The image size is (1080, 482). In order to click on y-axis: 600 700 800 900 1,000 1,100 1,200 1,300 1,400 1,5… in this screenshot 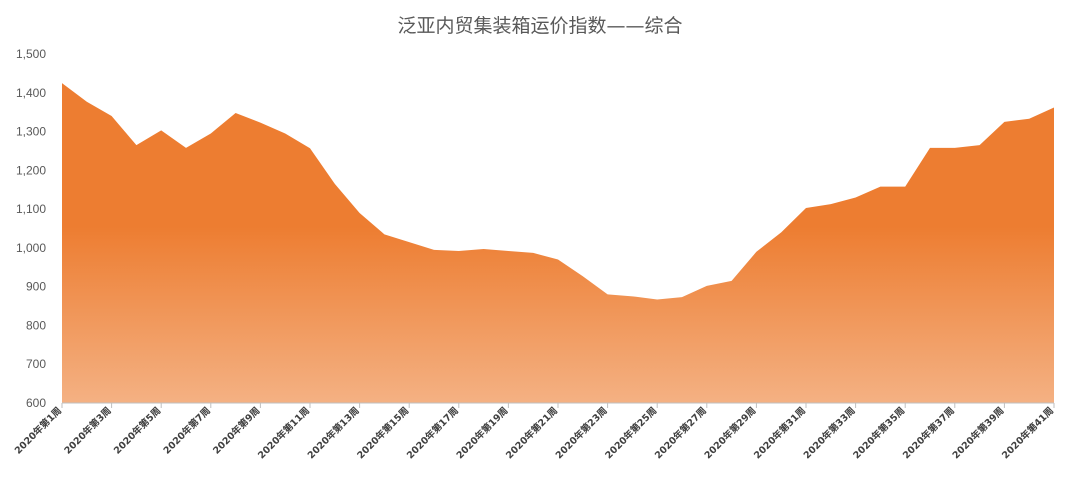, I will do `click(31, 228)`.